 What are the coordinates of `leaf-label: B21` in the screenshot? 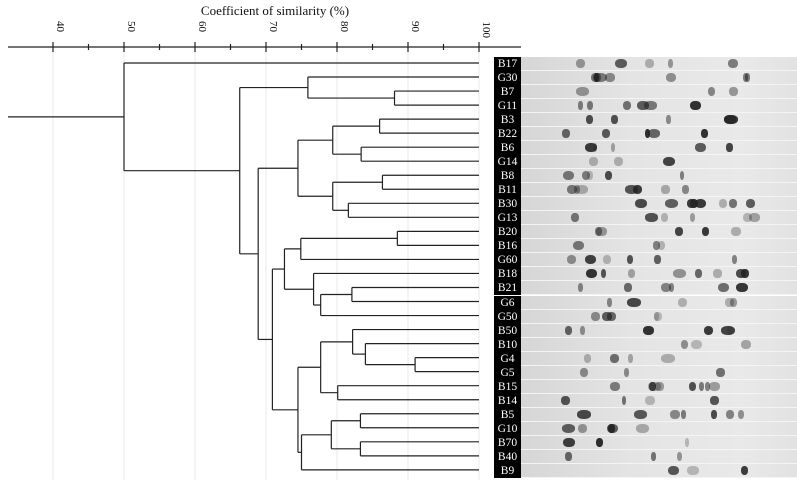 It's located at (507, 288).